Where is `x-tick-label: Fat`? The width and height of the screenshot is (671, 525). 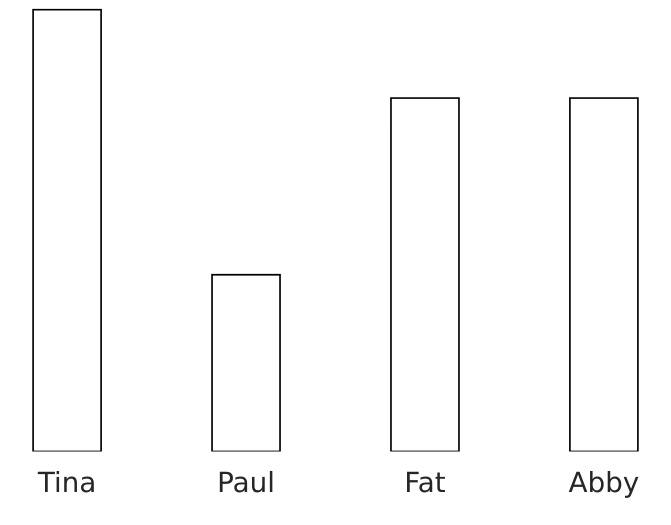 x-tick-label: Fat is located at coordinates (426, 482).